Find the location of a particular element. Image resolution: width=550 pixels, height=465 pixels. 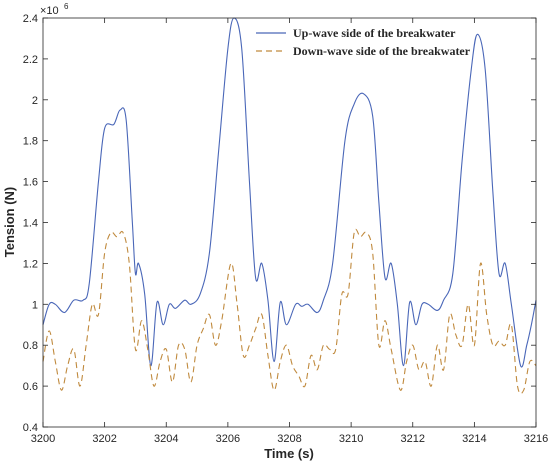

y-axis-label: Tension (N) is located at coordinates (9, 222).